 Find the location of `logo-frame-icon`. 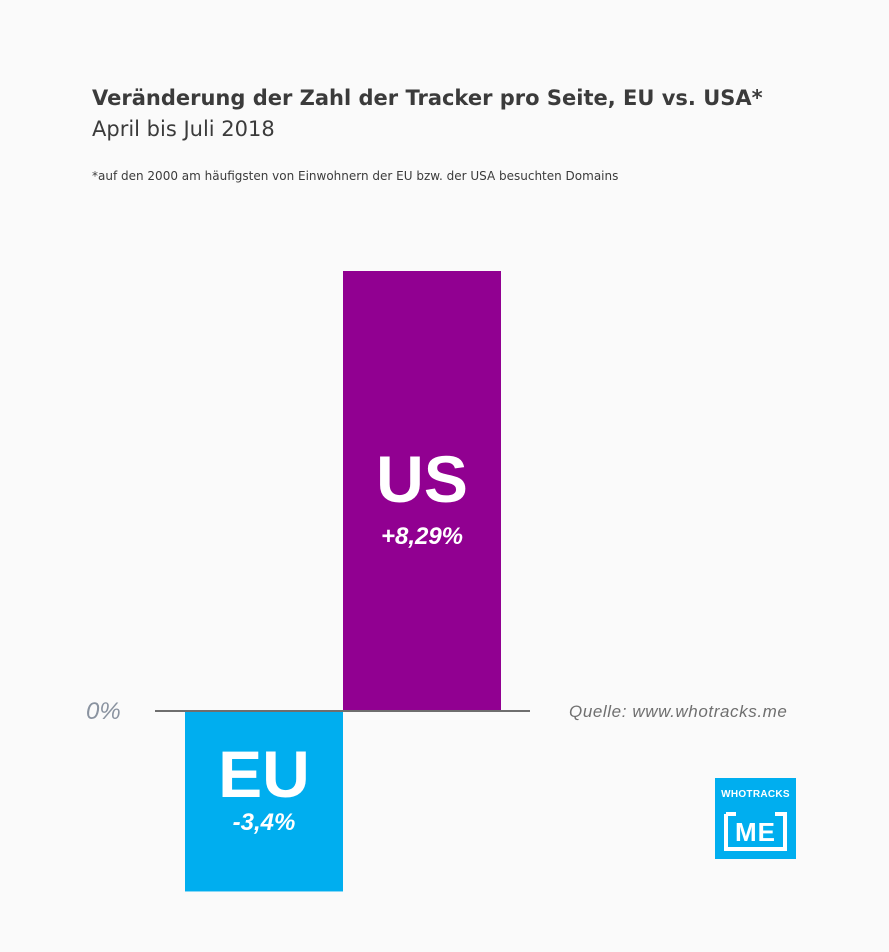

logo-frame-icon is located at coordinates (755, 831).